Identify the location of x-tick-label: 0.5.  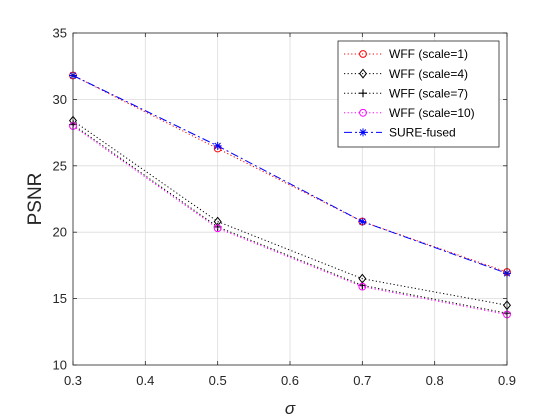
(218, 380).